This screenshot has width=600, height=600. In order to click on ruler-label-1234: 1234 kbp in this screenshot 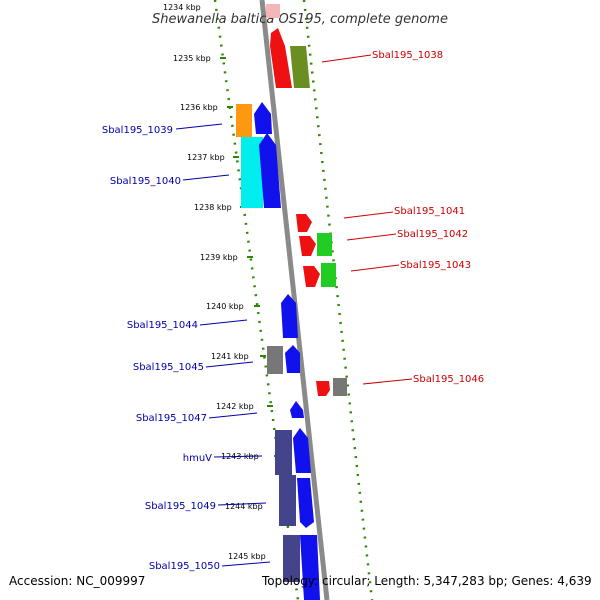, I will do `click(182, 7)`.